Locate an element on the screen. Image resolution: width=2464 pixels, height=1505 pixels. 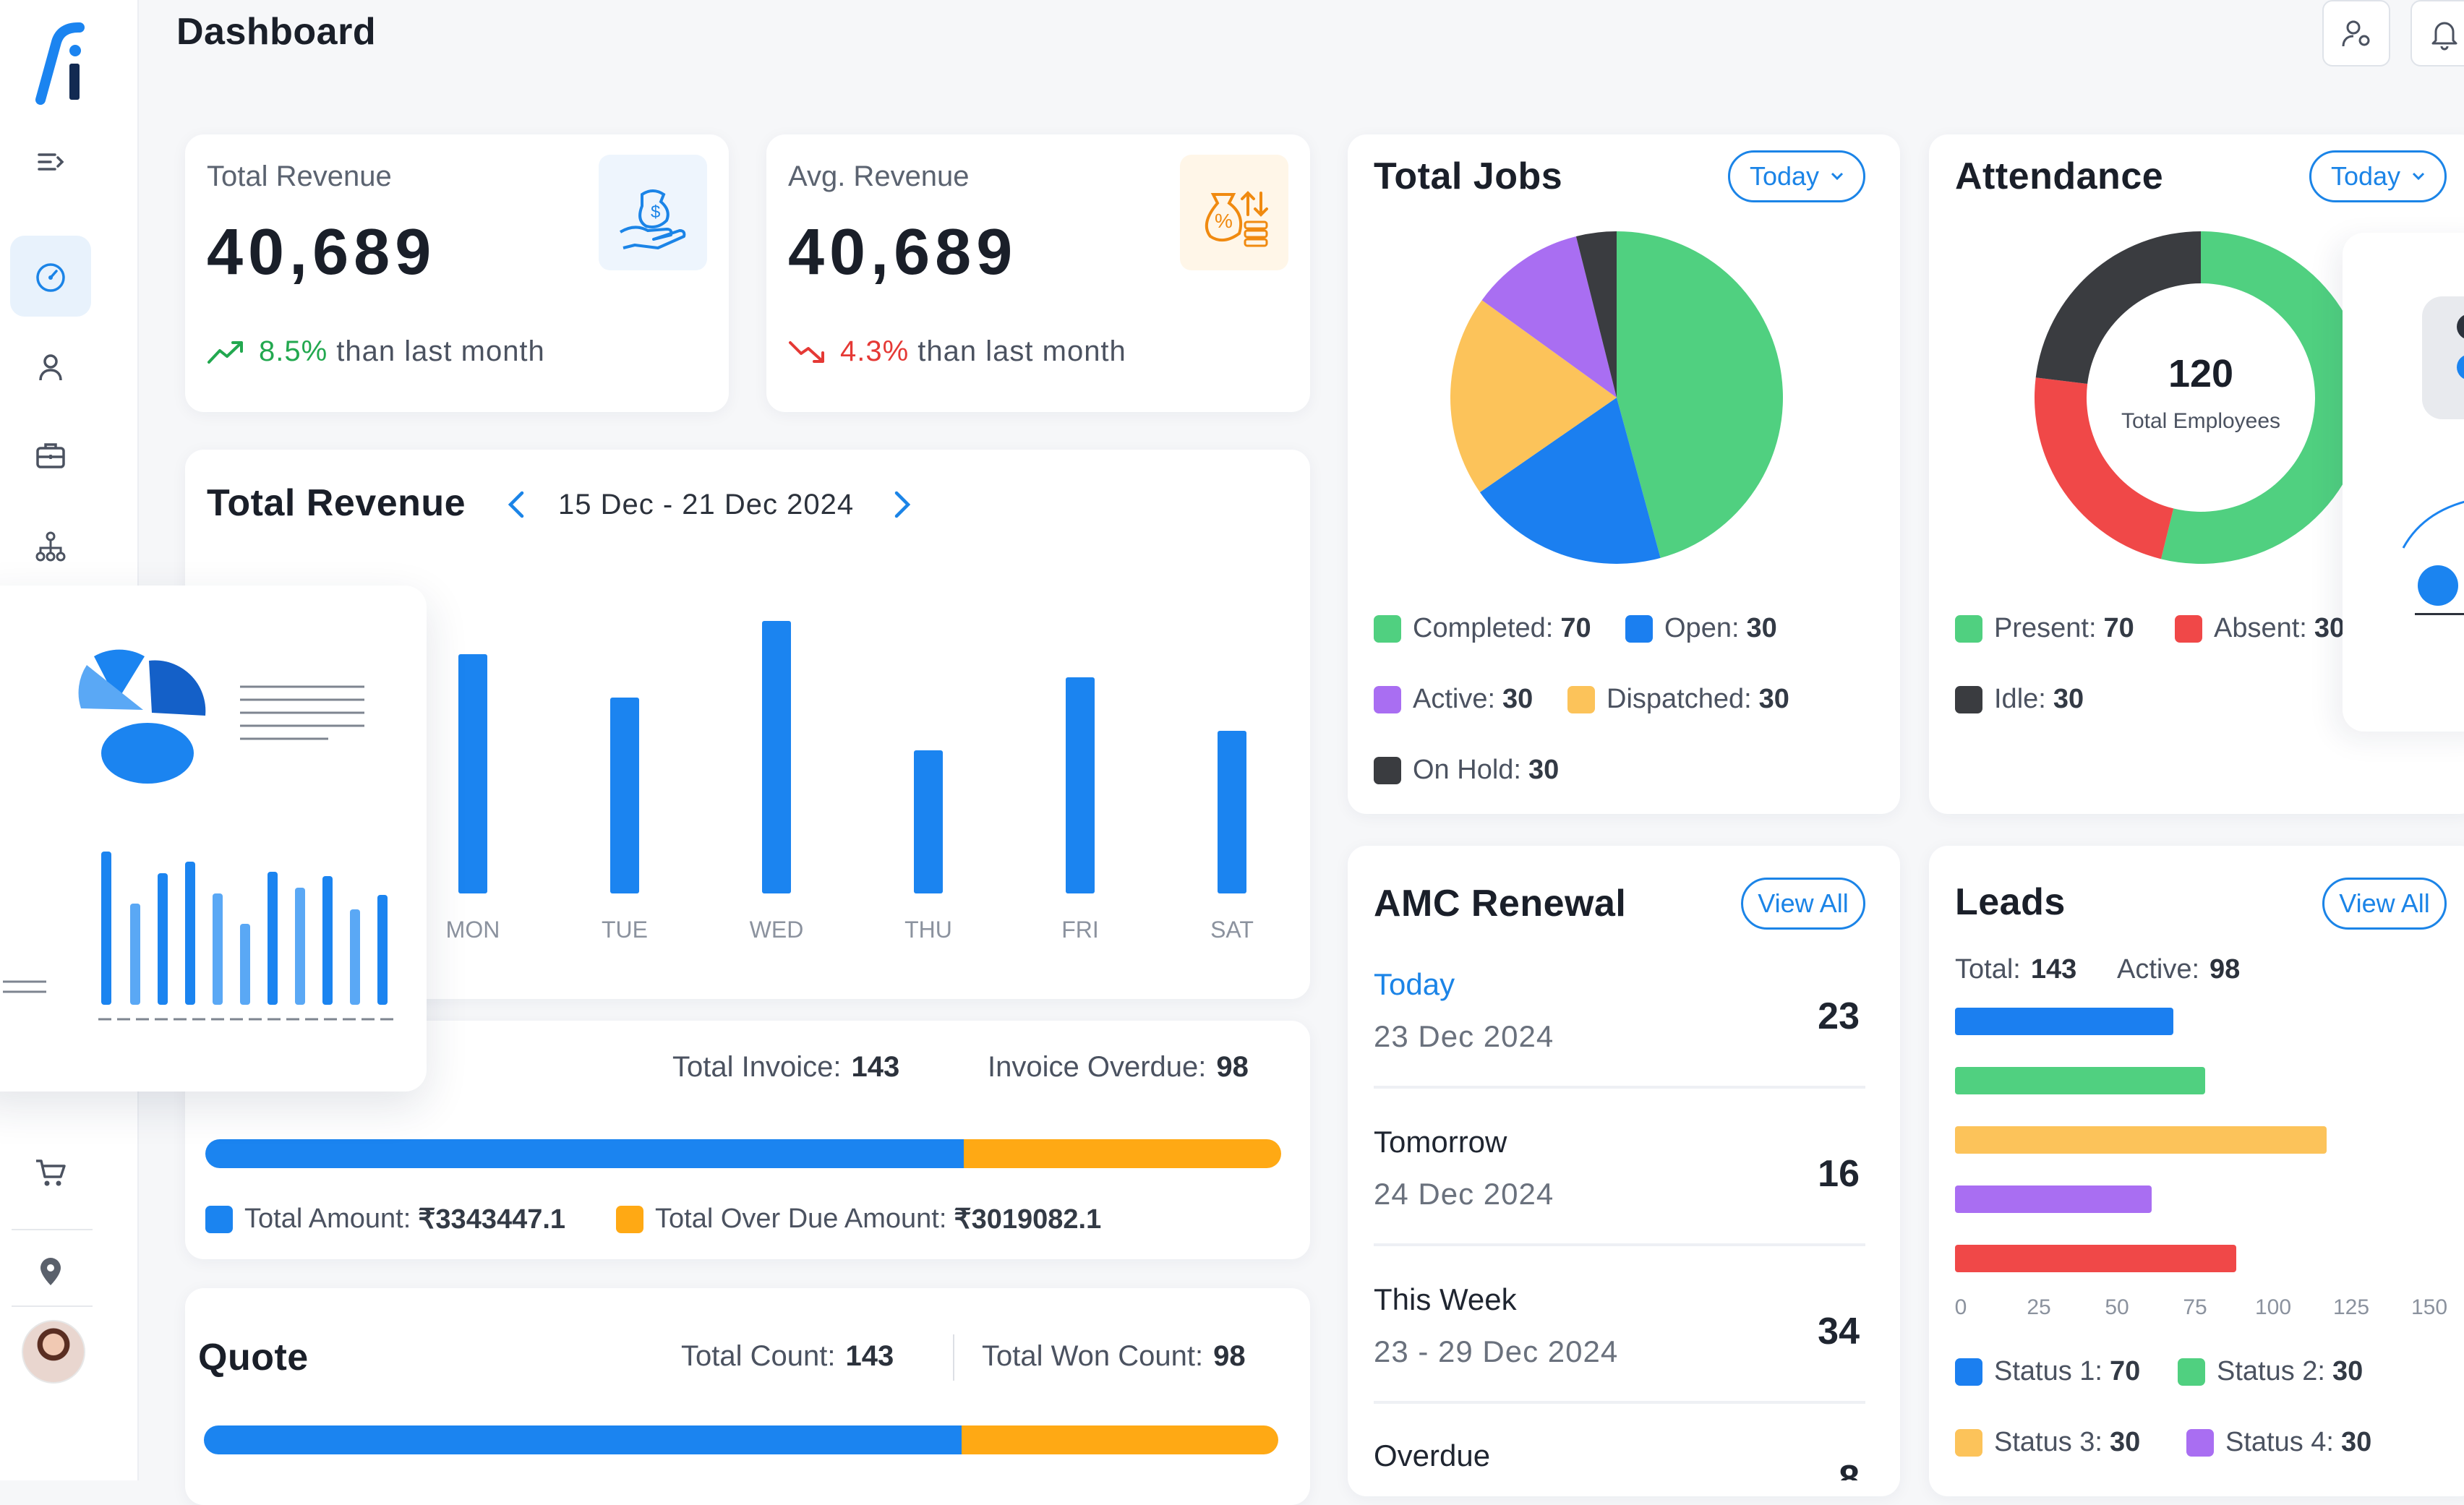
revenue-bar-thu is located at coordinates (929, 821).